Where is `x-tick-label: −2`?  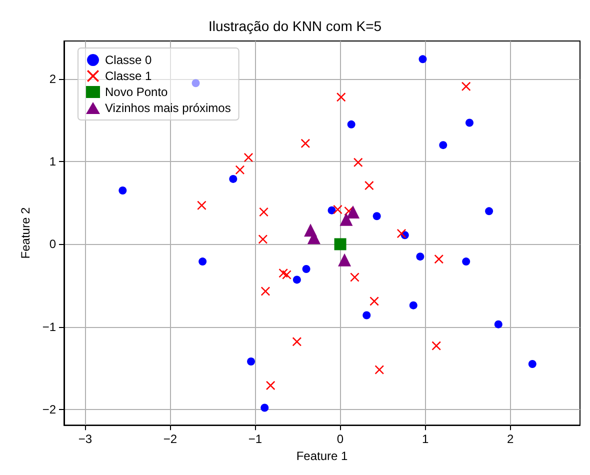 x-tick-label: −2 is located at coordinates (170, 439).